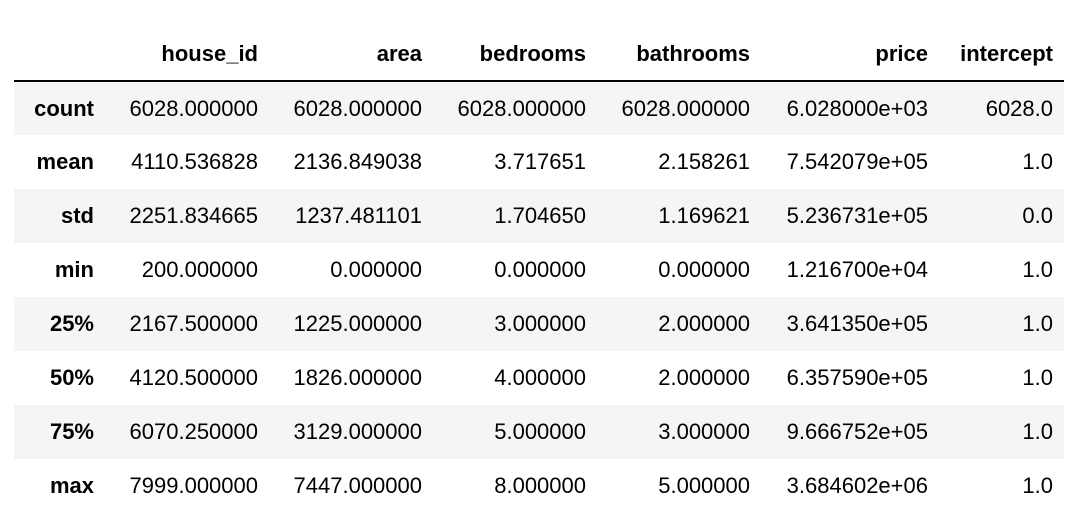 The height and width of the screenshot is (524, 1092). What do you see at coordinates (704, 215) in the screenshot?
I see `table-cell: 1.169621` at bounding box center [704, 215].